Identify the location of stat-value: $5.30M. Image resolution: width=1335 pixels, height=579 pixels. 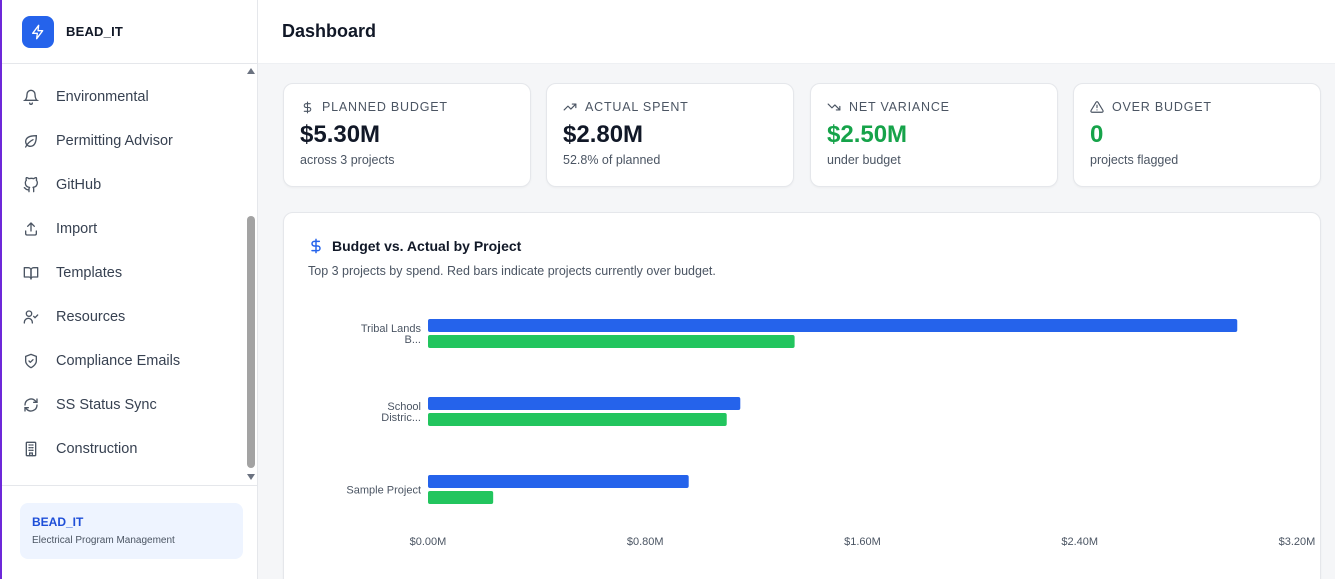
(340, 134).